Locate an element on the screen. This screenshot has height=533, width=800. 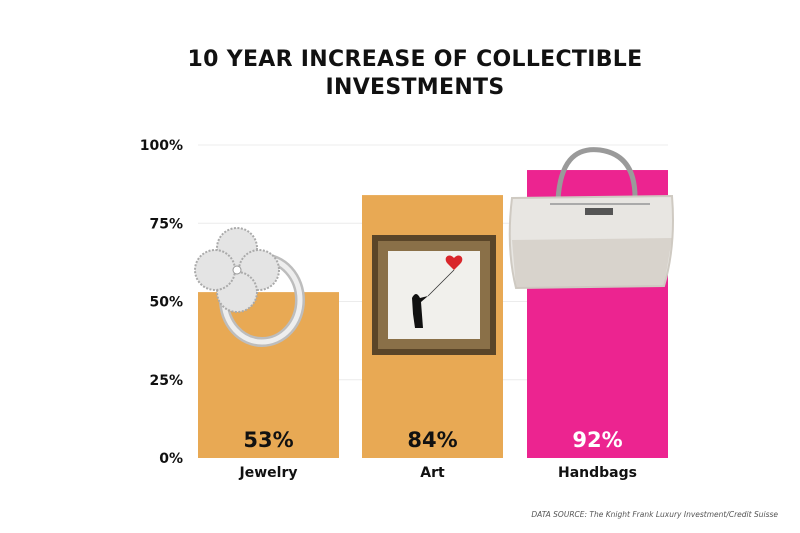
value-label: 84% is located at coordinates (432, 440).